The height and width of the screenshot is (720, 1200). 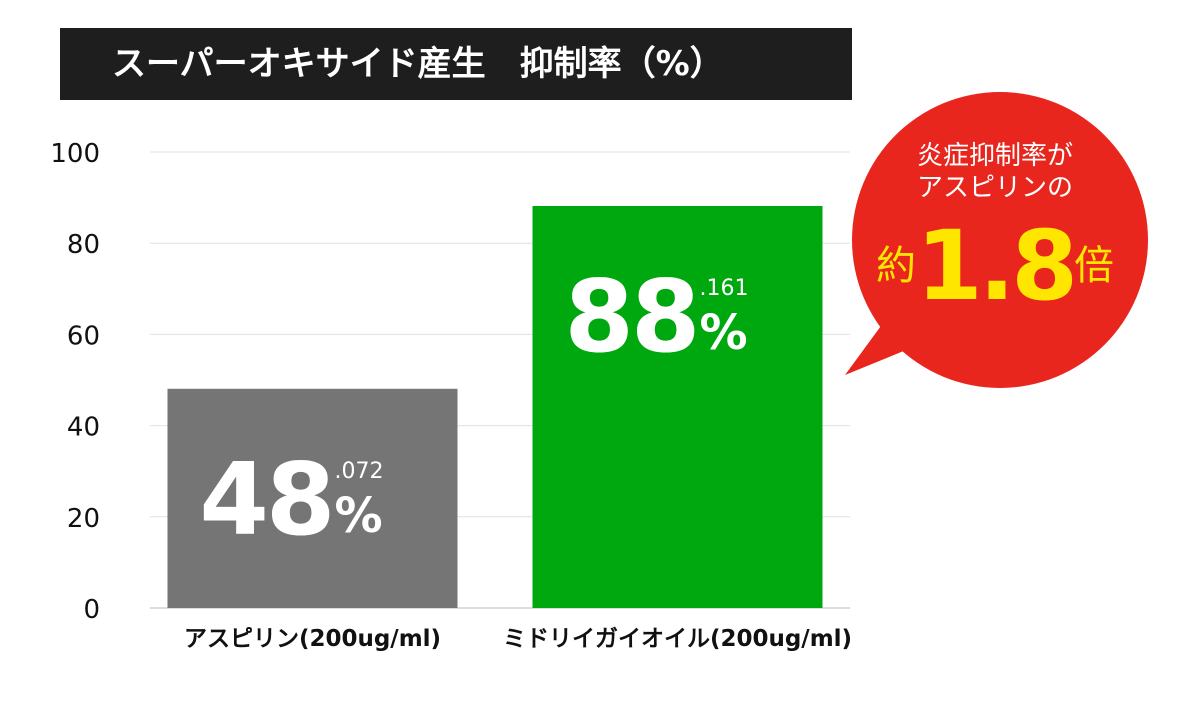 I want to click on callout-text: 炎症抑制率が アスピリンの, so click(x=995, y=172).